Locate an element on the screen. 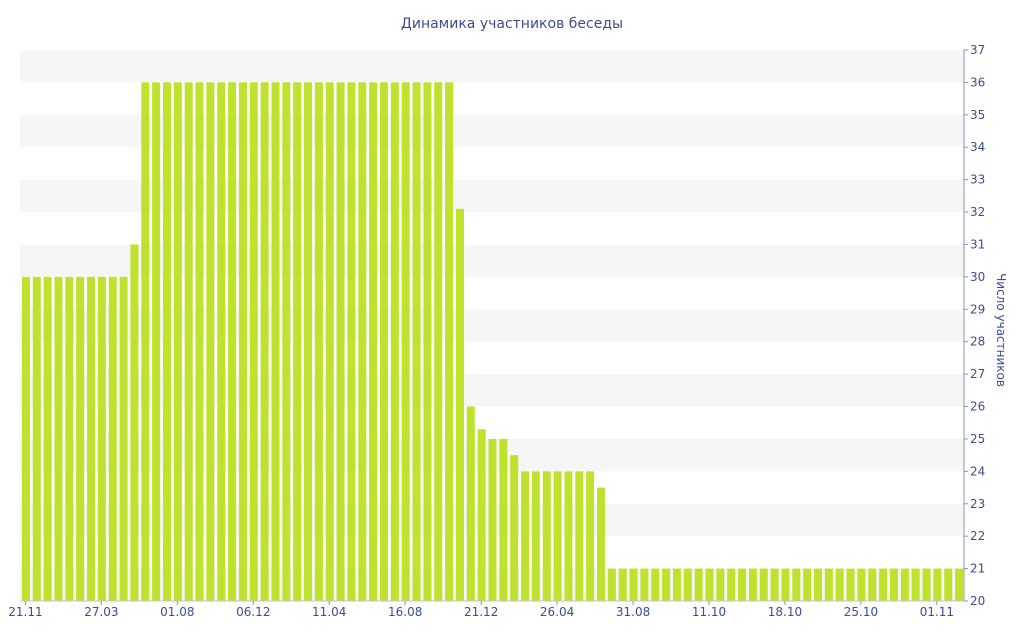  y-tick-label: 35 is located at coordinates (977, 115).